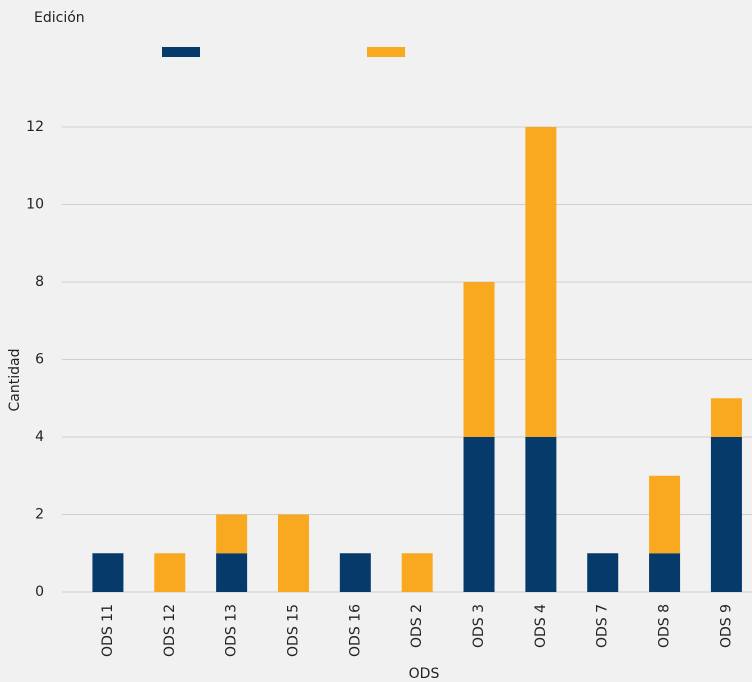  I want to click on x-tick-label: ODS 15, so click(293, 630).